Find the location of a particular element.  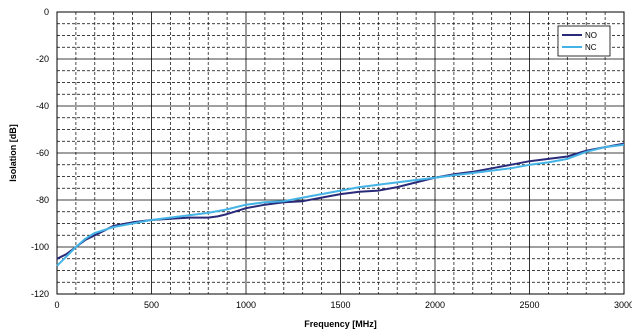

x-tick-label: 500 is located at coordinates (151, 305).